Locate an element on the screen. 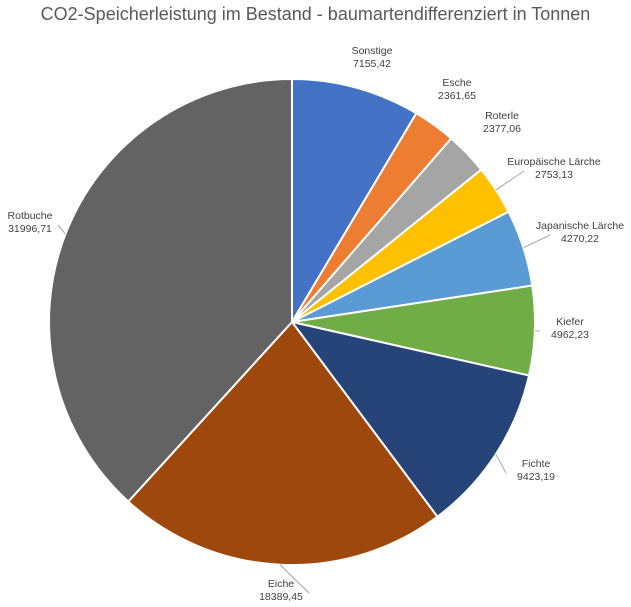 This screenshot has height=607, width=631. slice-label: Fichte is located at coordinates (536, 464).